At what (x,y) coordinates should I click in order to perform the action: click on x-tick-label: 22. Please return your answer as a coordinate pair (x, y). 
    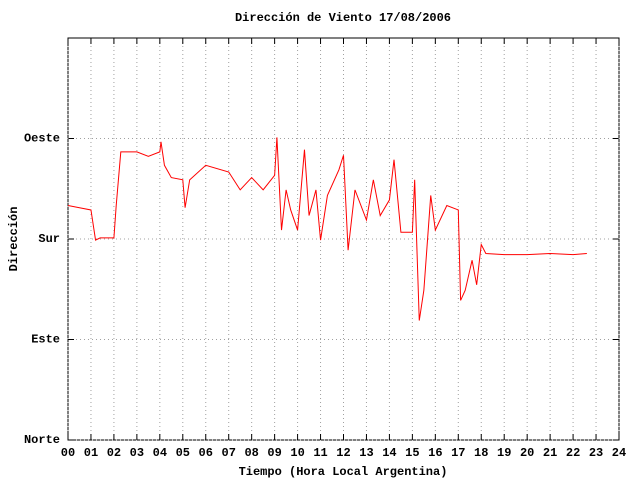
    Looking at the image, I should click on (573, 453).